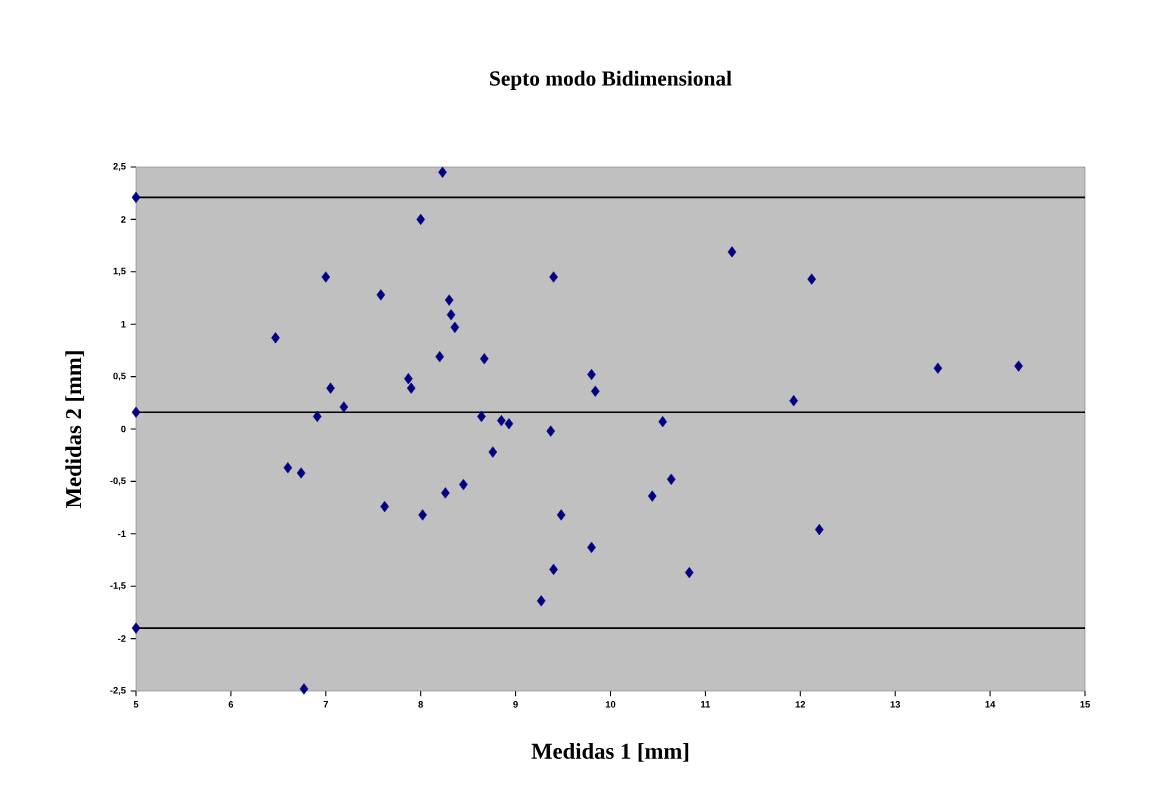 The width and height of the screenshot is (1152, 807). Describe the element at coordinates (118, 691) in the screenshot. I see `y-tick-label: -2,5` at that location.